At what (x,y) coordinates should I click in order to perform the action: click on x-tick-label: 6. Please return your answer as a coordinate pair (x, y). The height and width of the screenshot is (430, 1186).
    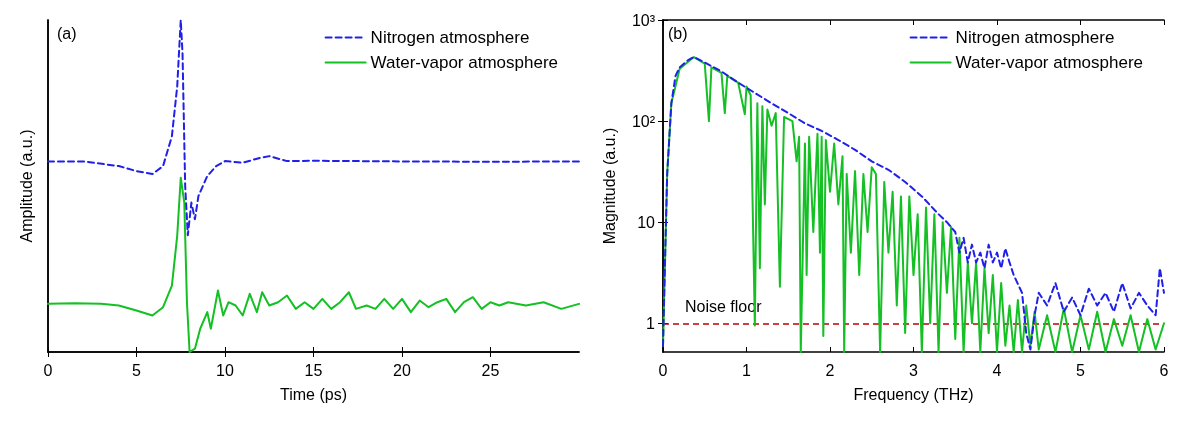
    Looking at the image, I should click on (1164, 370).